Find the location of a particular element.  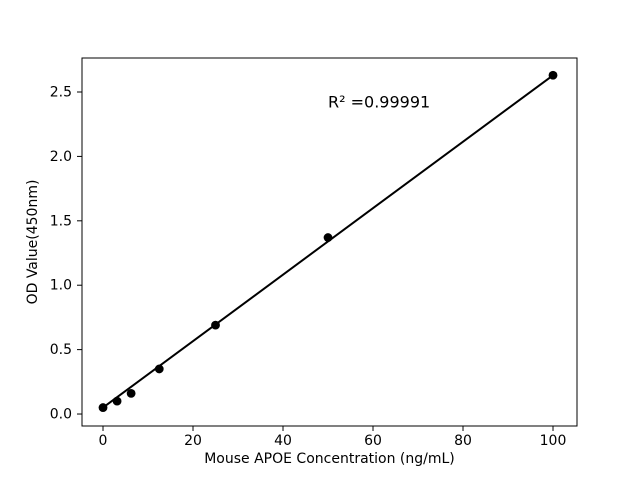

y-tick-label: 0.5 is located at coordinates (61, 350).